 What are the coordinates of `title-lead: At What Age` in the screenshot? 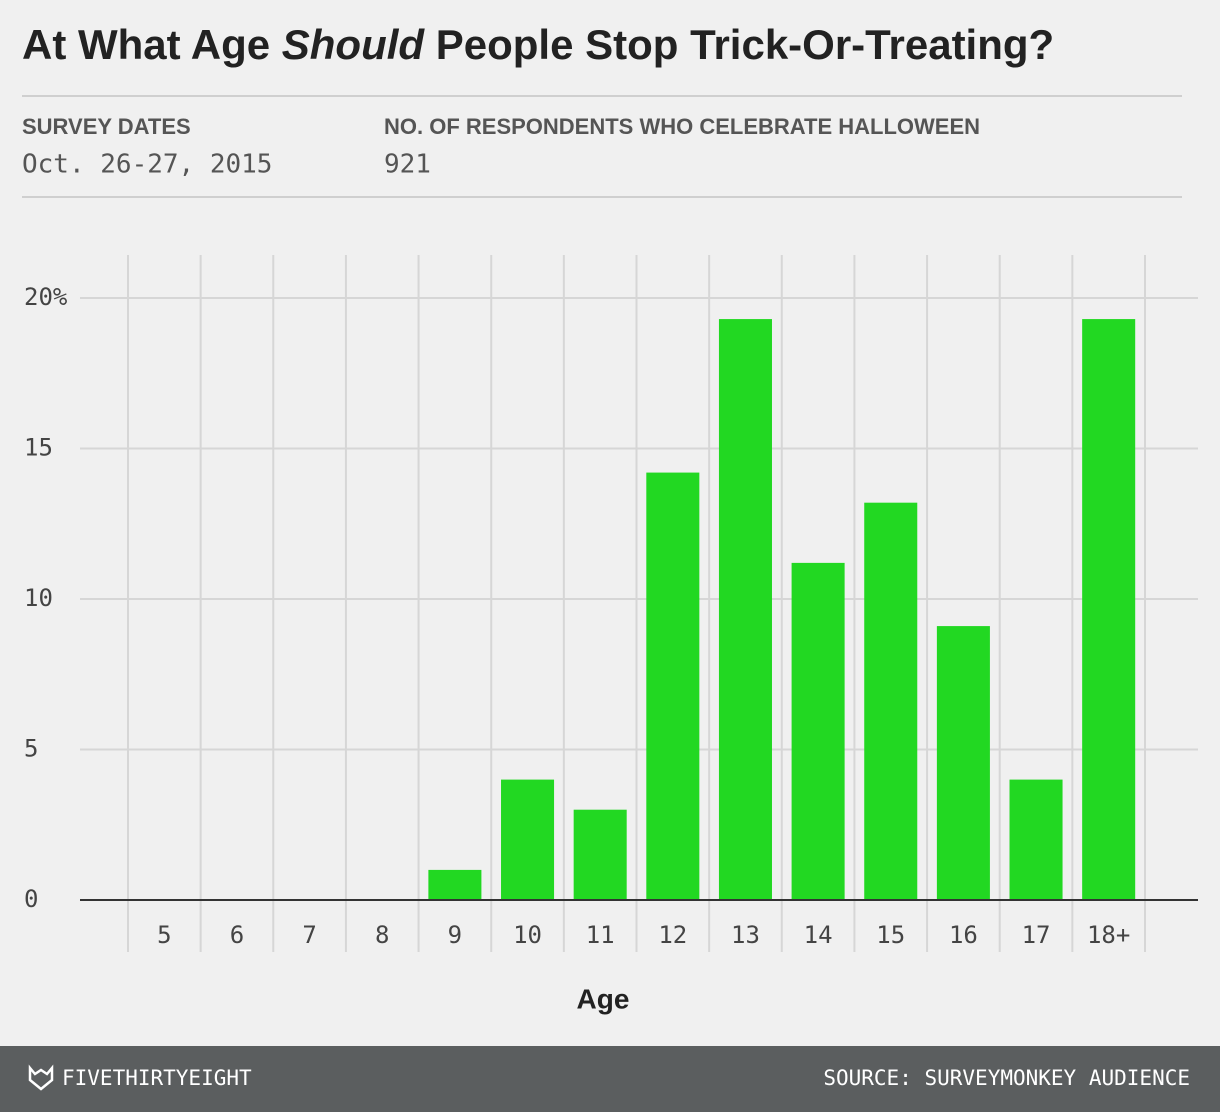 It's located at (146, 44).